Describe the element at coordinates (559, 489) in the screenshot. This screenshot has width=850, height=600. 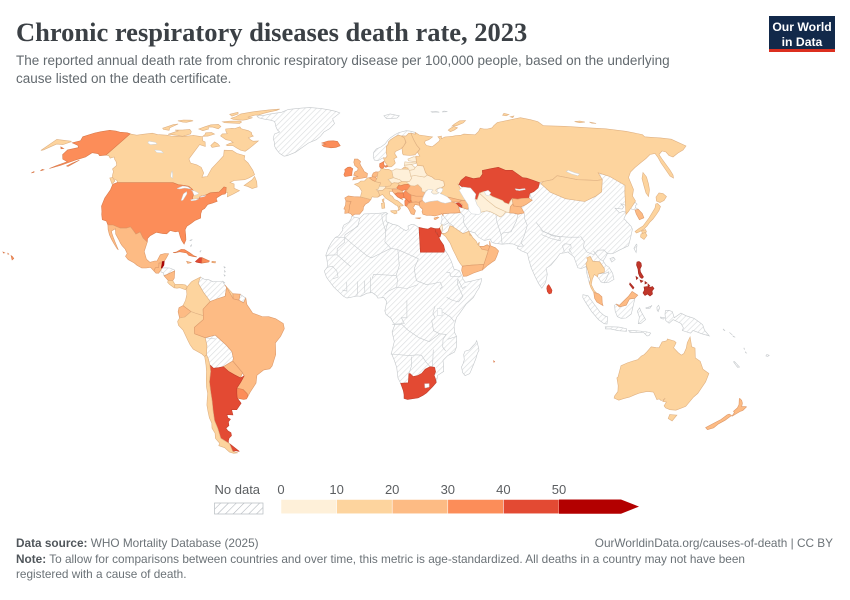
I see `svg-text: 50` at that location.